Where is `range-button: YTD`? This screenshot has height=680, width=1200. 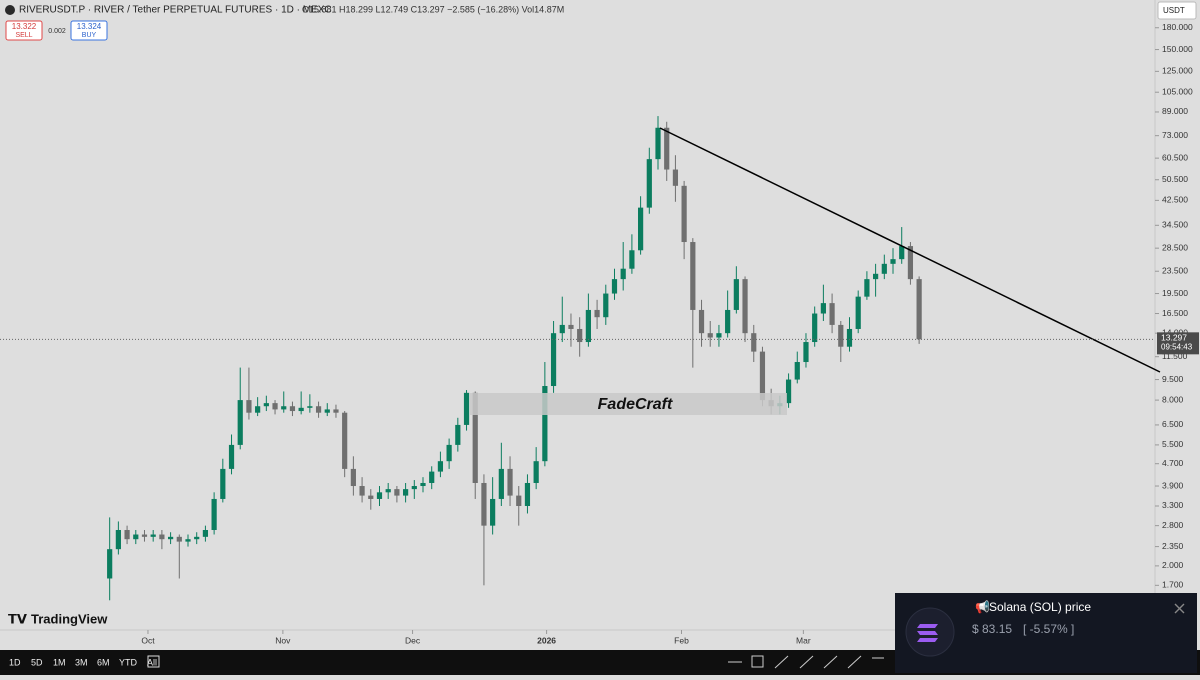 range-button: YTD is located at coordinates (128, 662).